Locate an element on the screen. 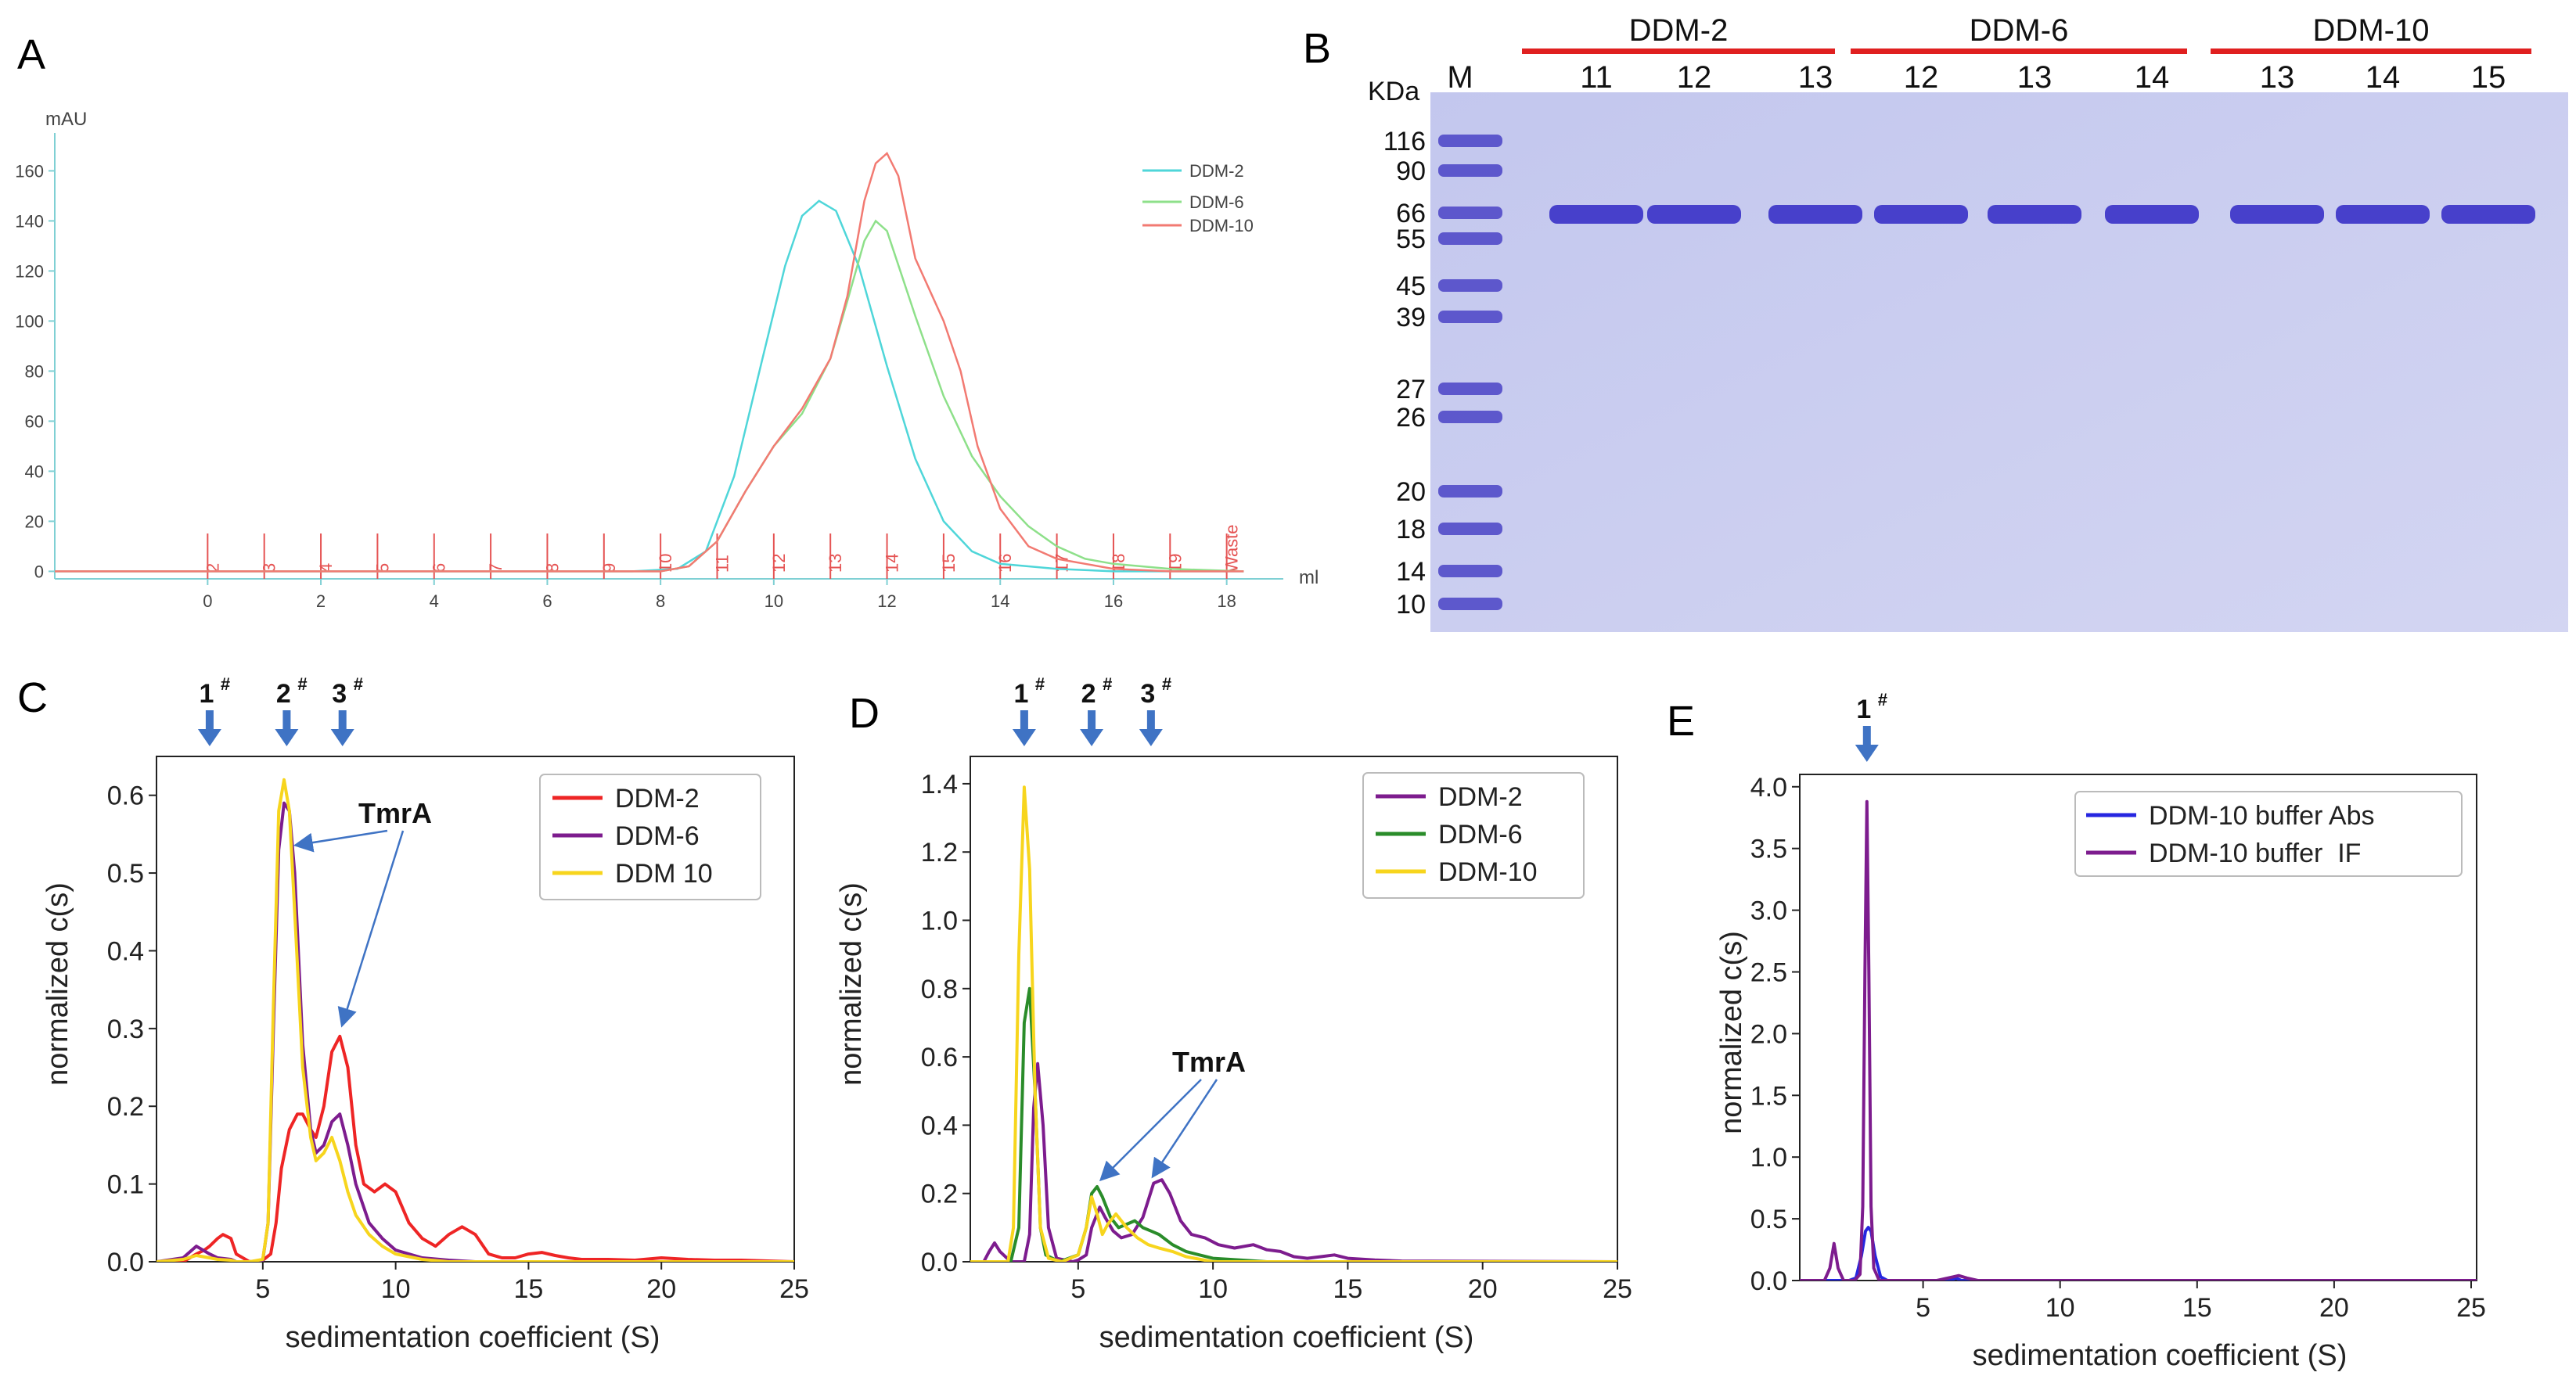 The image size is (2576, 1383). panel-c-ytick-label: 0.0 is located at coordinates (126, 1262).